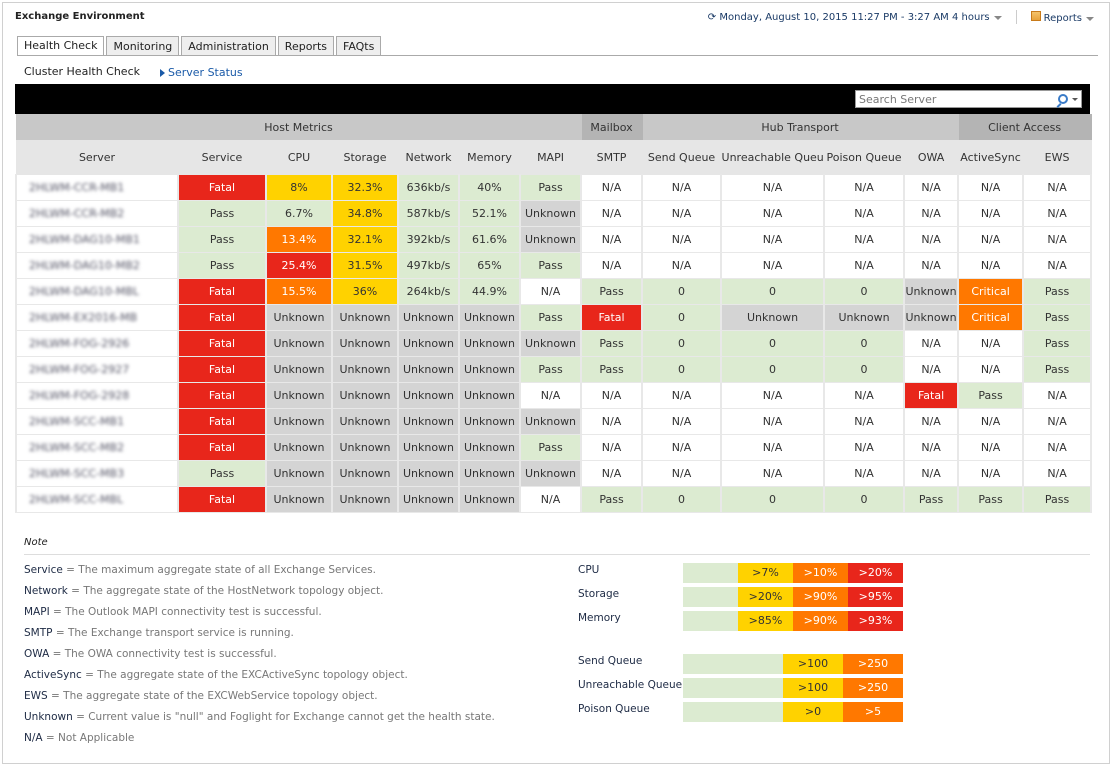 Image resolution: width=1112 pixels, height=766 pixels. What do you see at coordinates (201, 72) in the screenshot?
I see `server-status-link: Server Status` at bounding box center [201, 72].